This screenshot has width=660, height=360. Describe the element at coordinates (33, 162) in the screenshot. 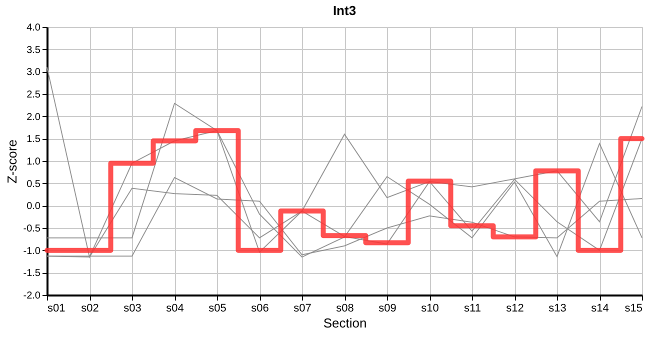

I see `y-tick-label: 1.0` at that location.